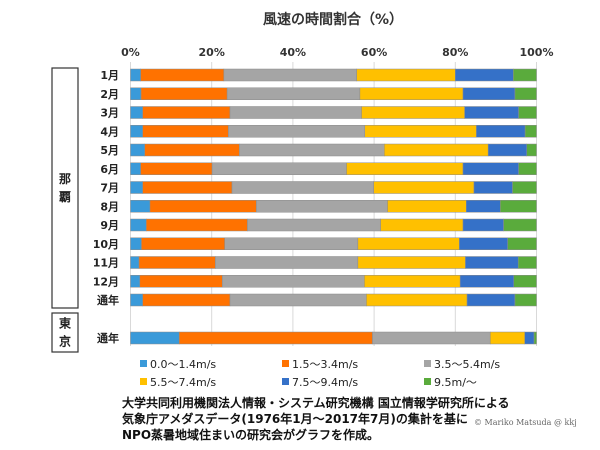 The image size is (600, 450). I want to click on x-tick-label: 80%, so click(455, 52).